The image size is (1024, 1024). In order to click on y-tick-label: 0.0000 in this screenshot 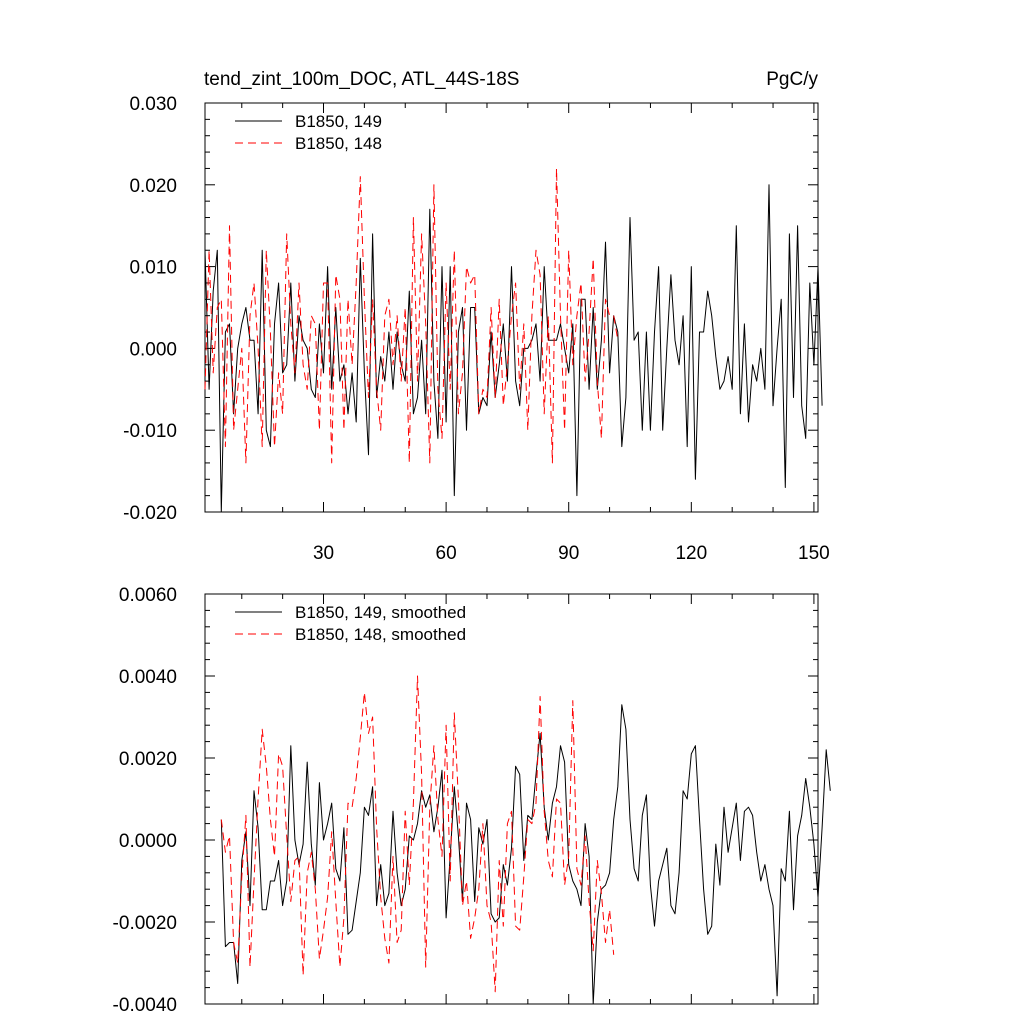, I will do `click(148, 841)`.